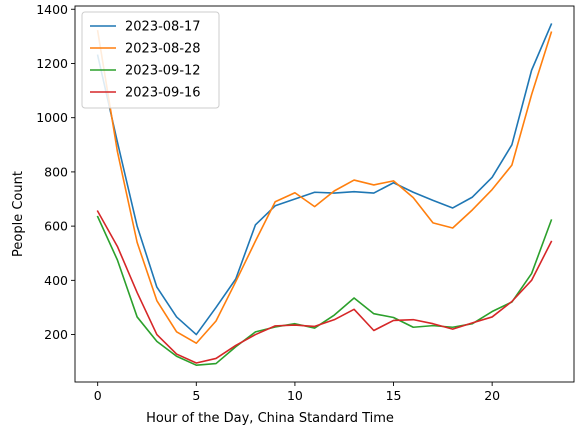  Describe the element at coordinates (163, 49) in the screenshot. I see `legend-label-2: 2023-08-28` at that location.